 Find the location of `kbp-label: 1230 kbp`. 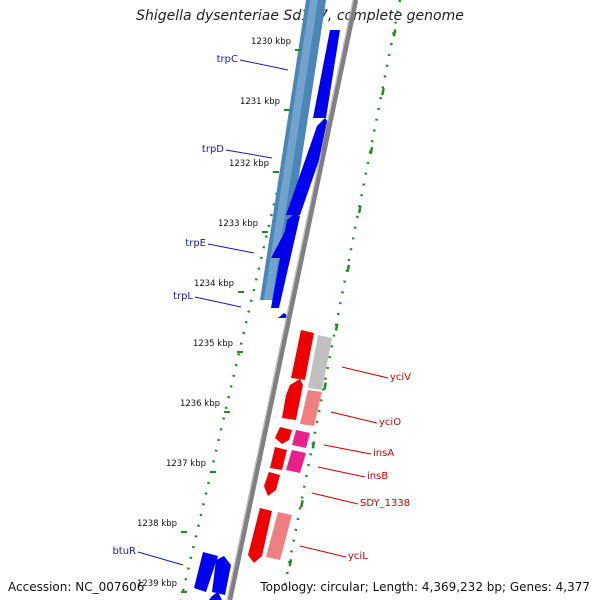

kbp-label: 1230 kbp is located at coordinates (271, 42).